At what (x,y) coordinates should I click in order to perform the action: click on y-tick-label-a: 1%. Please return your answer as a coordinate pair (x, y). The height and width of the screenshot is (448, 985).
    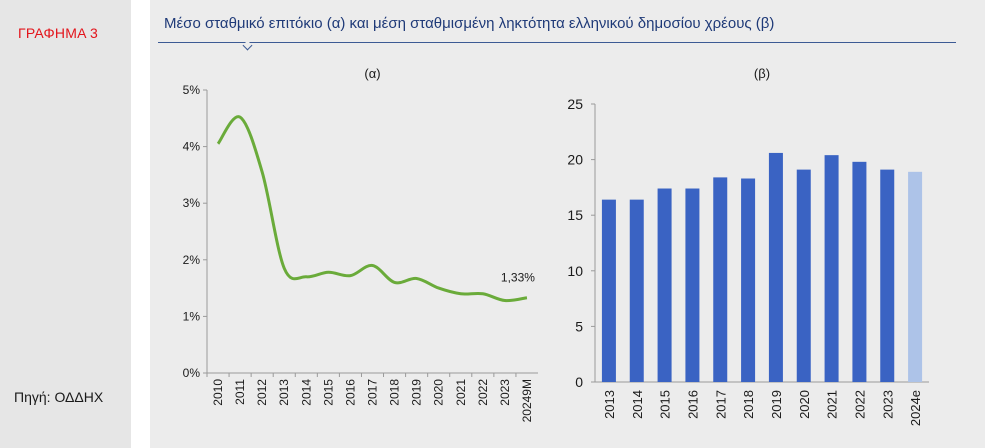
    Looking at the image, I should click on (192, 316).